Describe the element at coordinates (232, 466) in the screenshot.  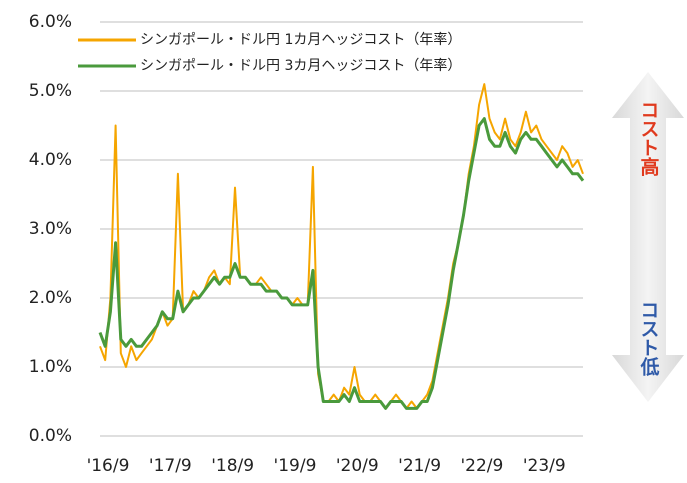
I see `x-tick-label: '18/9` at that location.